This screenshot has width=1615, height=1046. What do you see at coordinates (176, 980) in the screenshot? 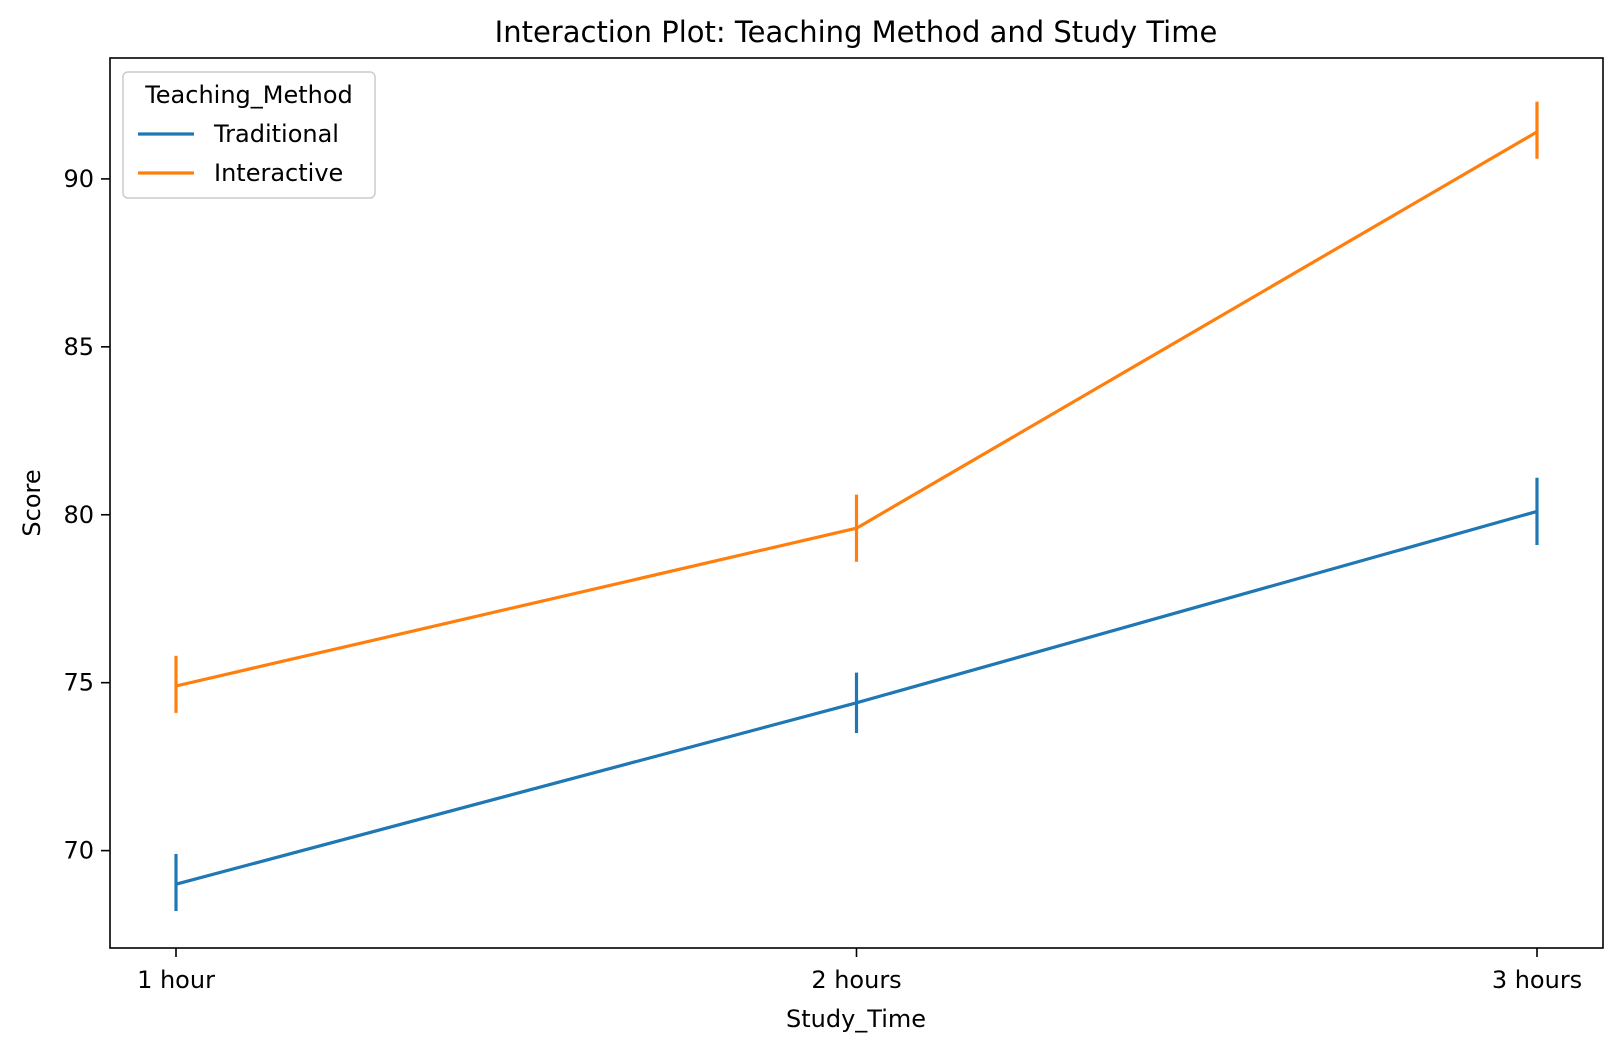
I see `x-tick-label: 1 hour` at bounding box center [176, 980].